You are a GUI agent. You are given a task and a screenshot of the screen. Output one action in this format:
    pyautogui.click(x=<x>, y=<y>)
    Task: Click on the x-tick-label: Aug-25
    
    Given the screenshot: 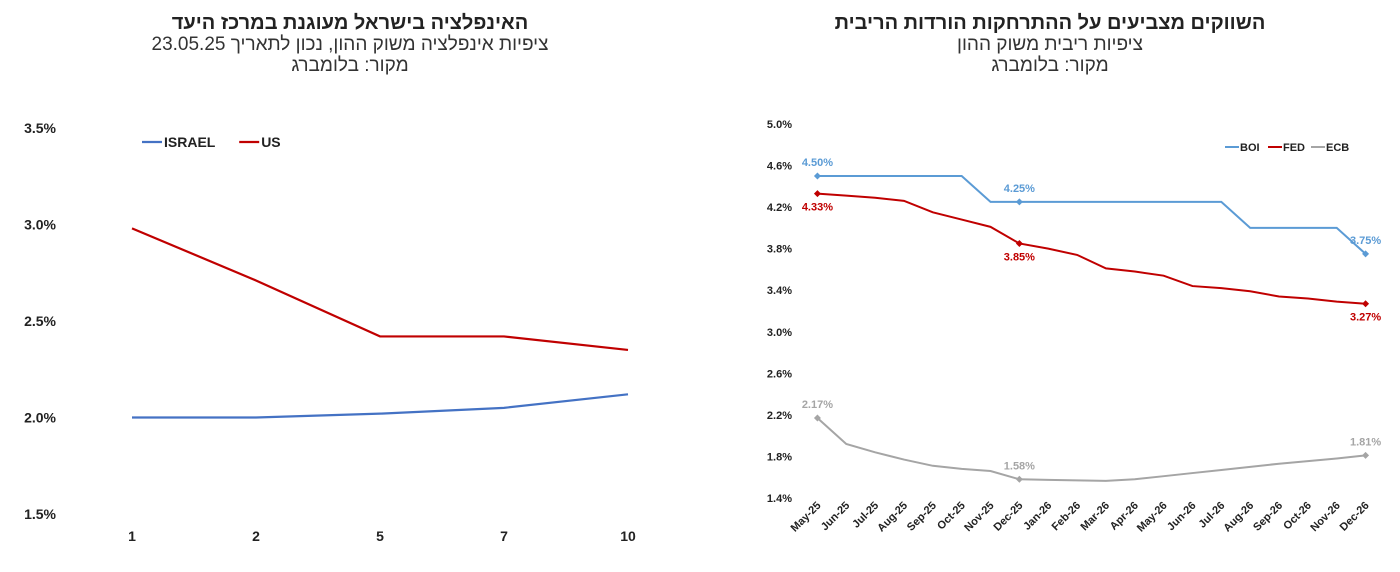 What is the action you would take?
    pyautogui.click(x=892, y=517)
    